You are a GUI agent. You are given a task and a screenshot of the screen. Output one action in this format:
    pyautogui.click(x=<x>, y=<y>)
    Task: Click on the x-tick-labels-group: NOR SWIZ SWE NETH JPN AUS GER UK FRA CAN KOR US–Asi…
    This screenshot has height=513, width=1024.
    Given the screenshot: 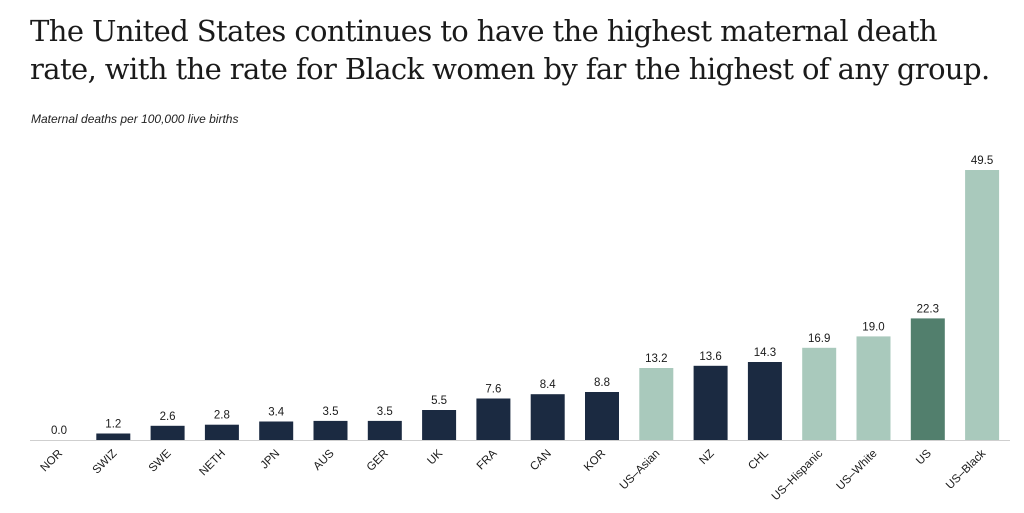 What is the action you would take?
    pyautogui.click(x=514, y=475)
    